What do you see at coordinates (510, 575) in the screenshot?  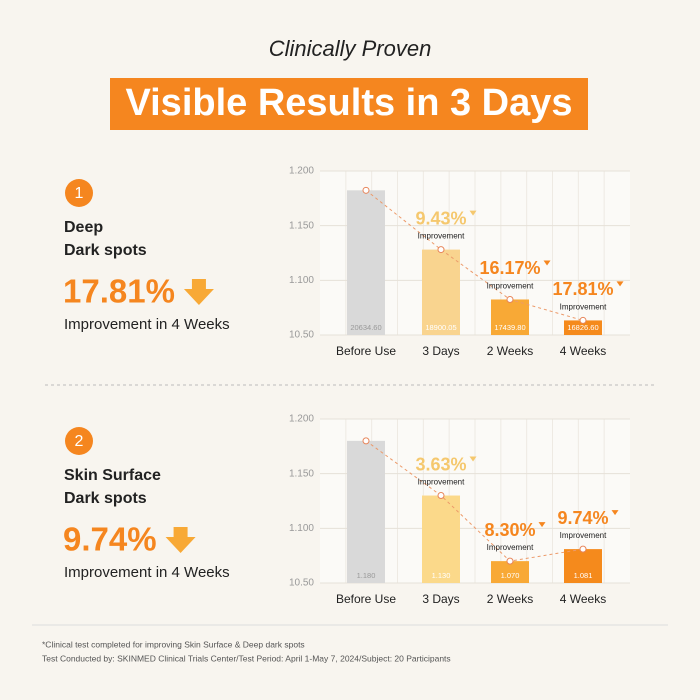 I see `value-label: 1.070` at bounding box center [510, 575].